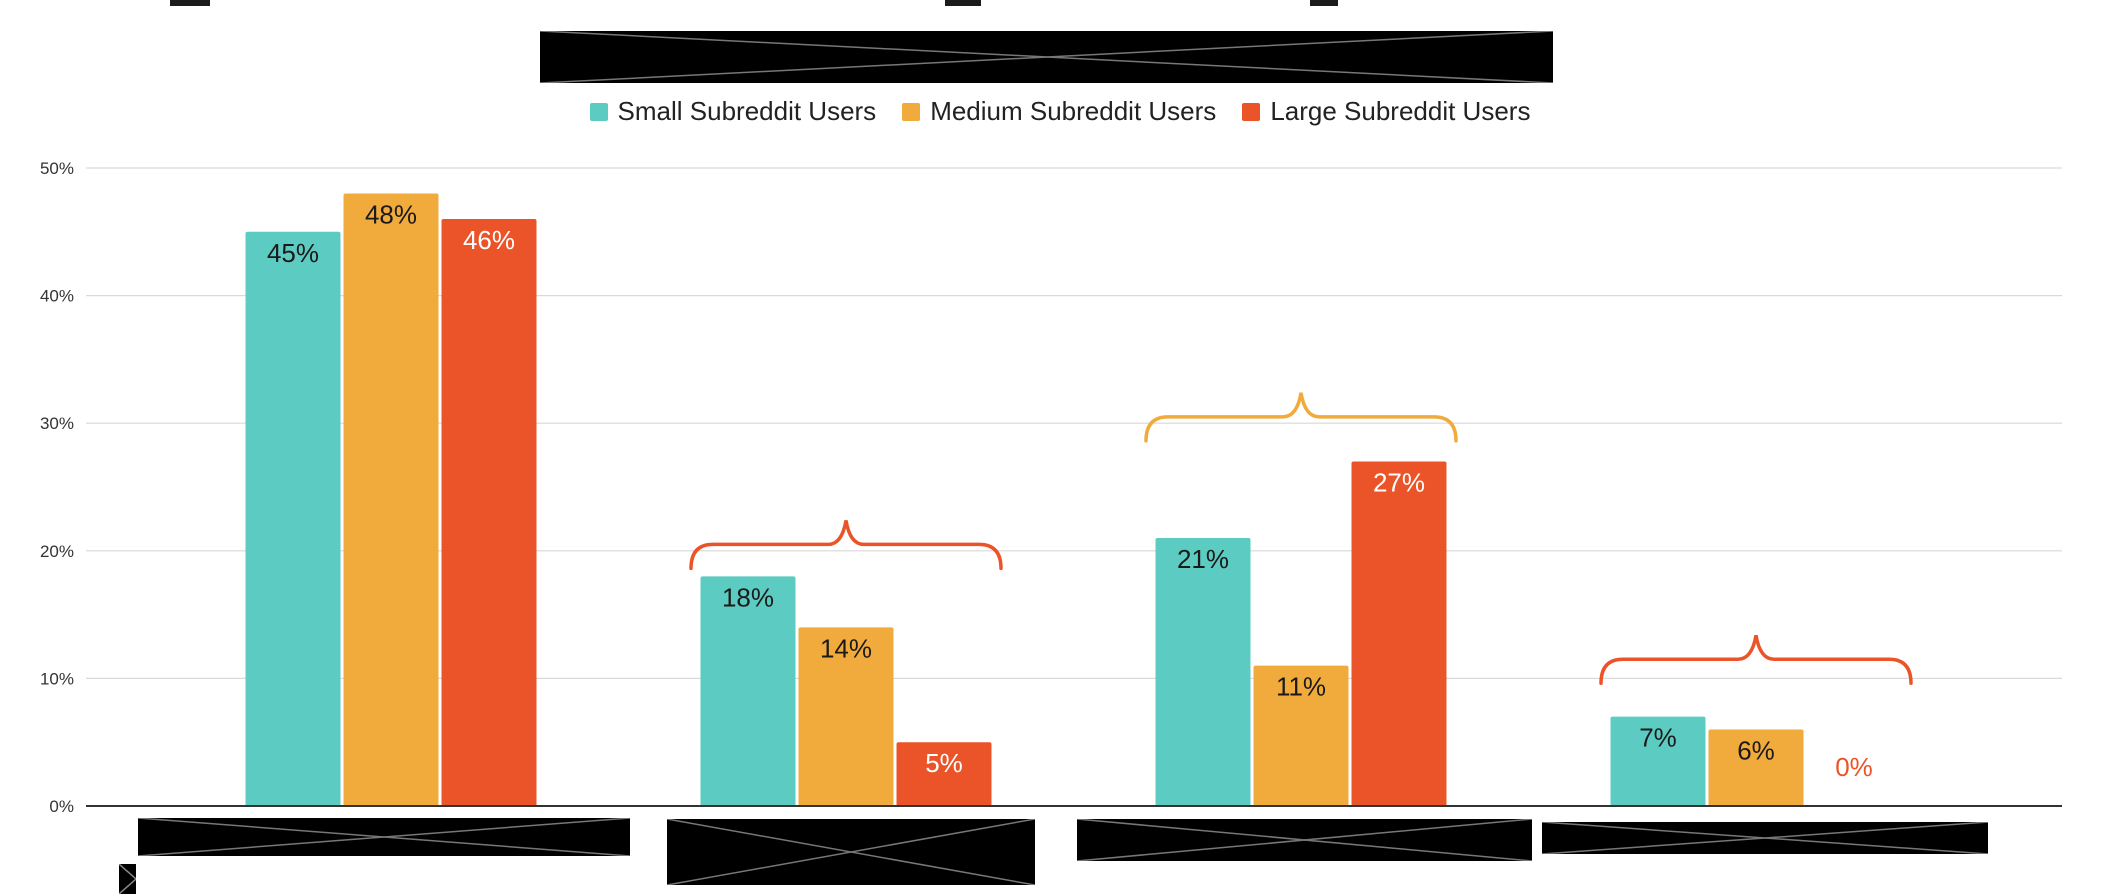 This screenshot has height=894, width=2120. Describe the element at coordinates (57, 551) in the screenshot. I see `y-tick-label: 20%` at that location.